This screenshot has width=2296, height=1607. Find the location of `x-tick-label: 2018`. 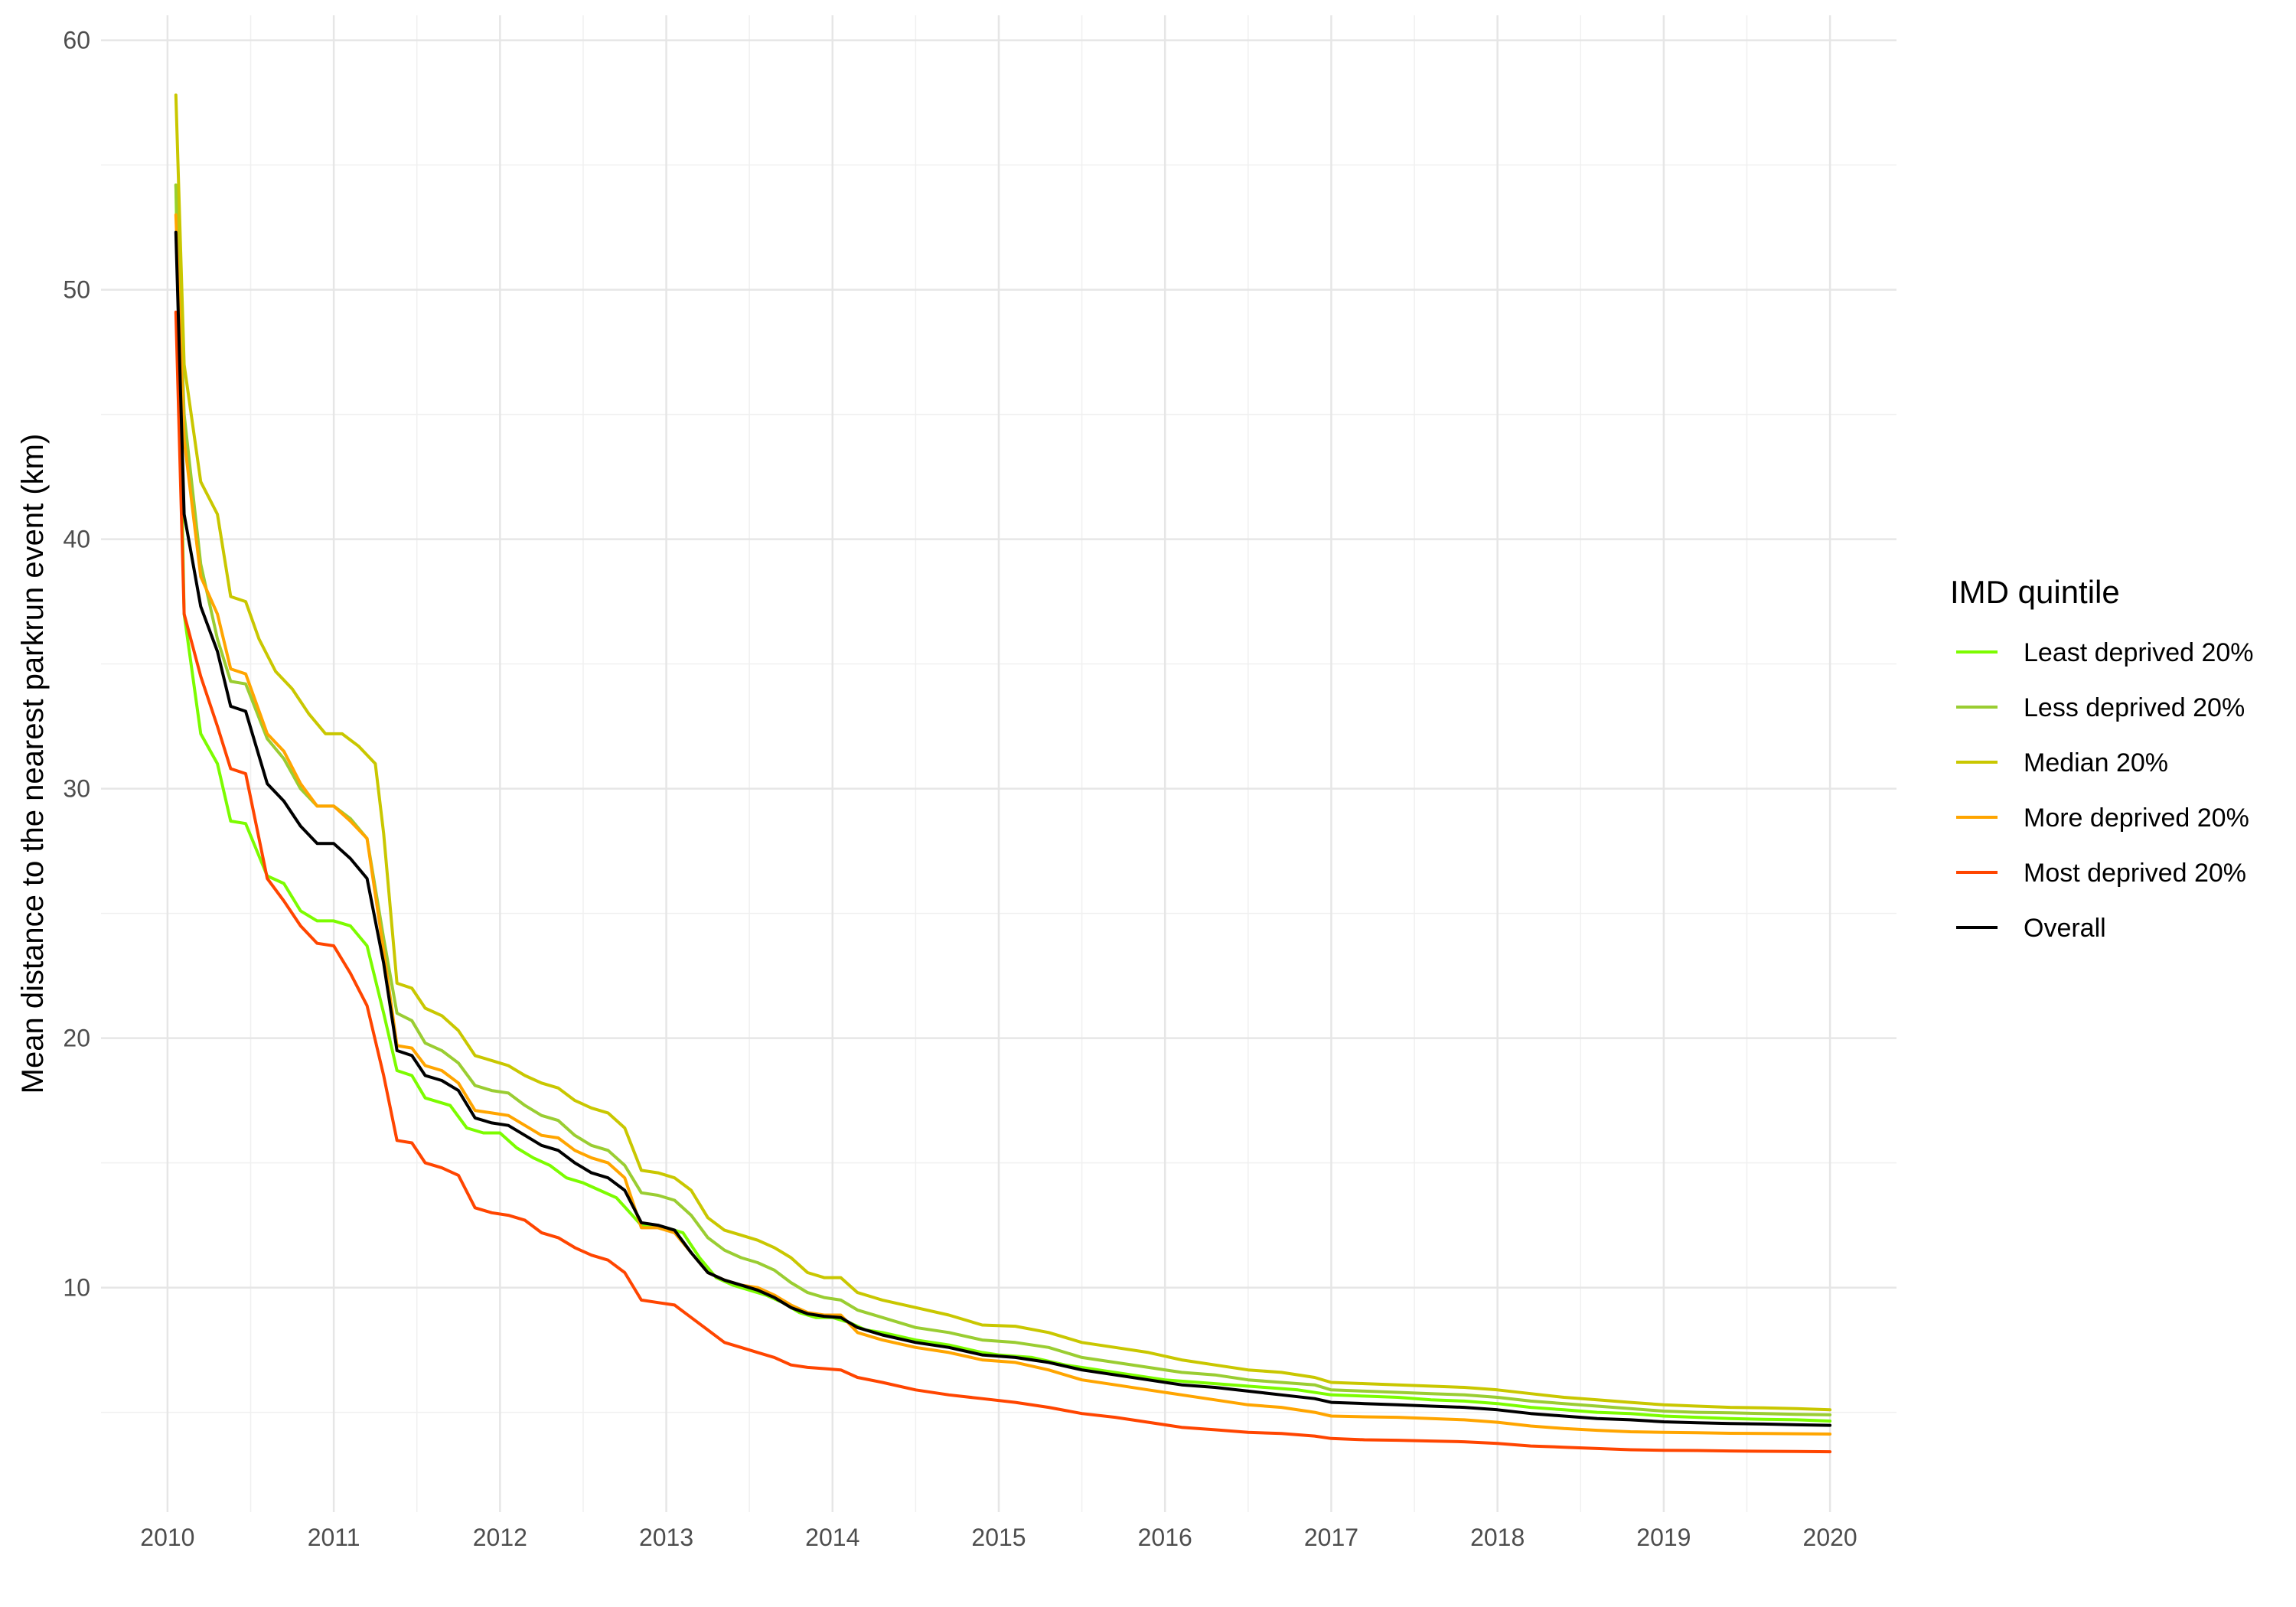

x-tick-label: 2018 is located at coordinates (1497, 1537).